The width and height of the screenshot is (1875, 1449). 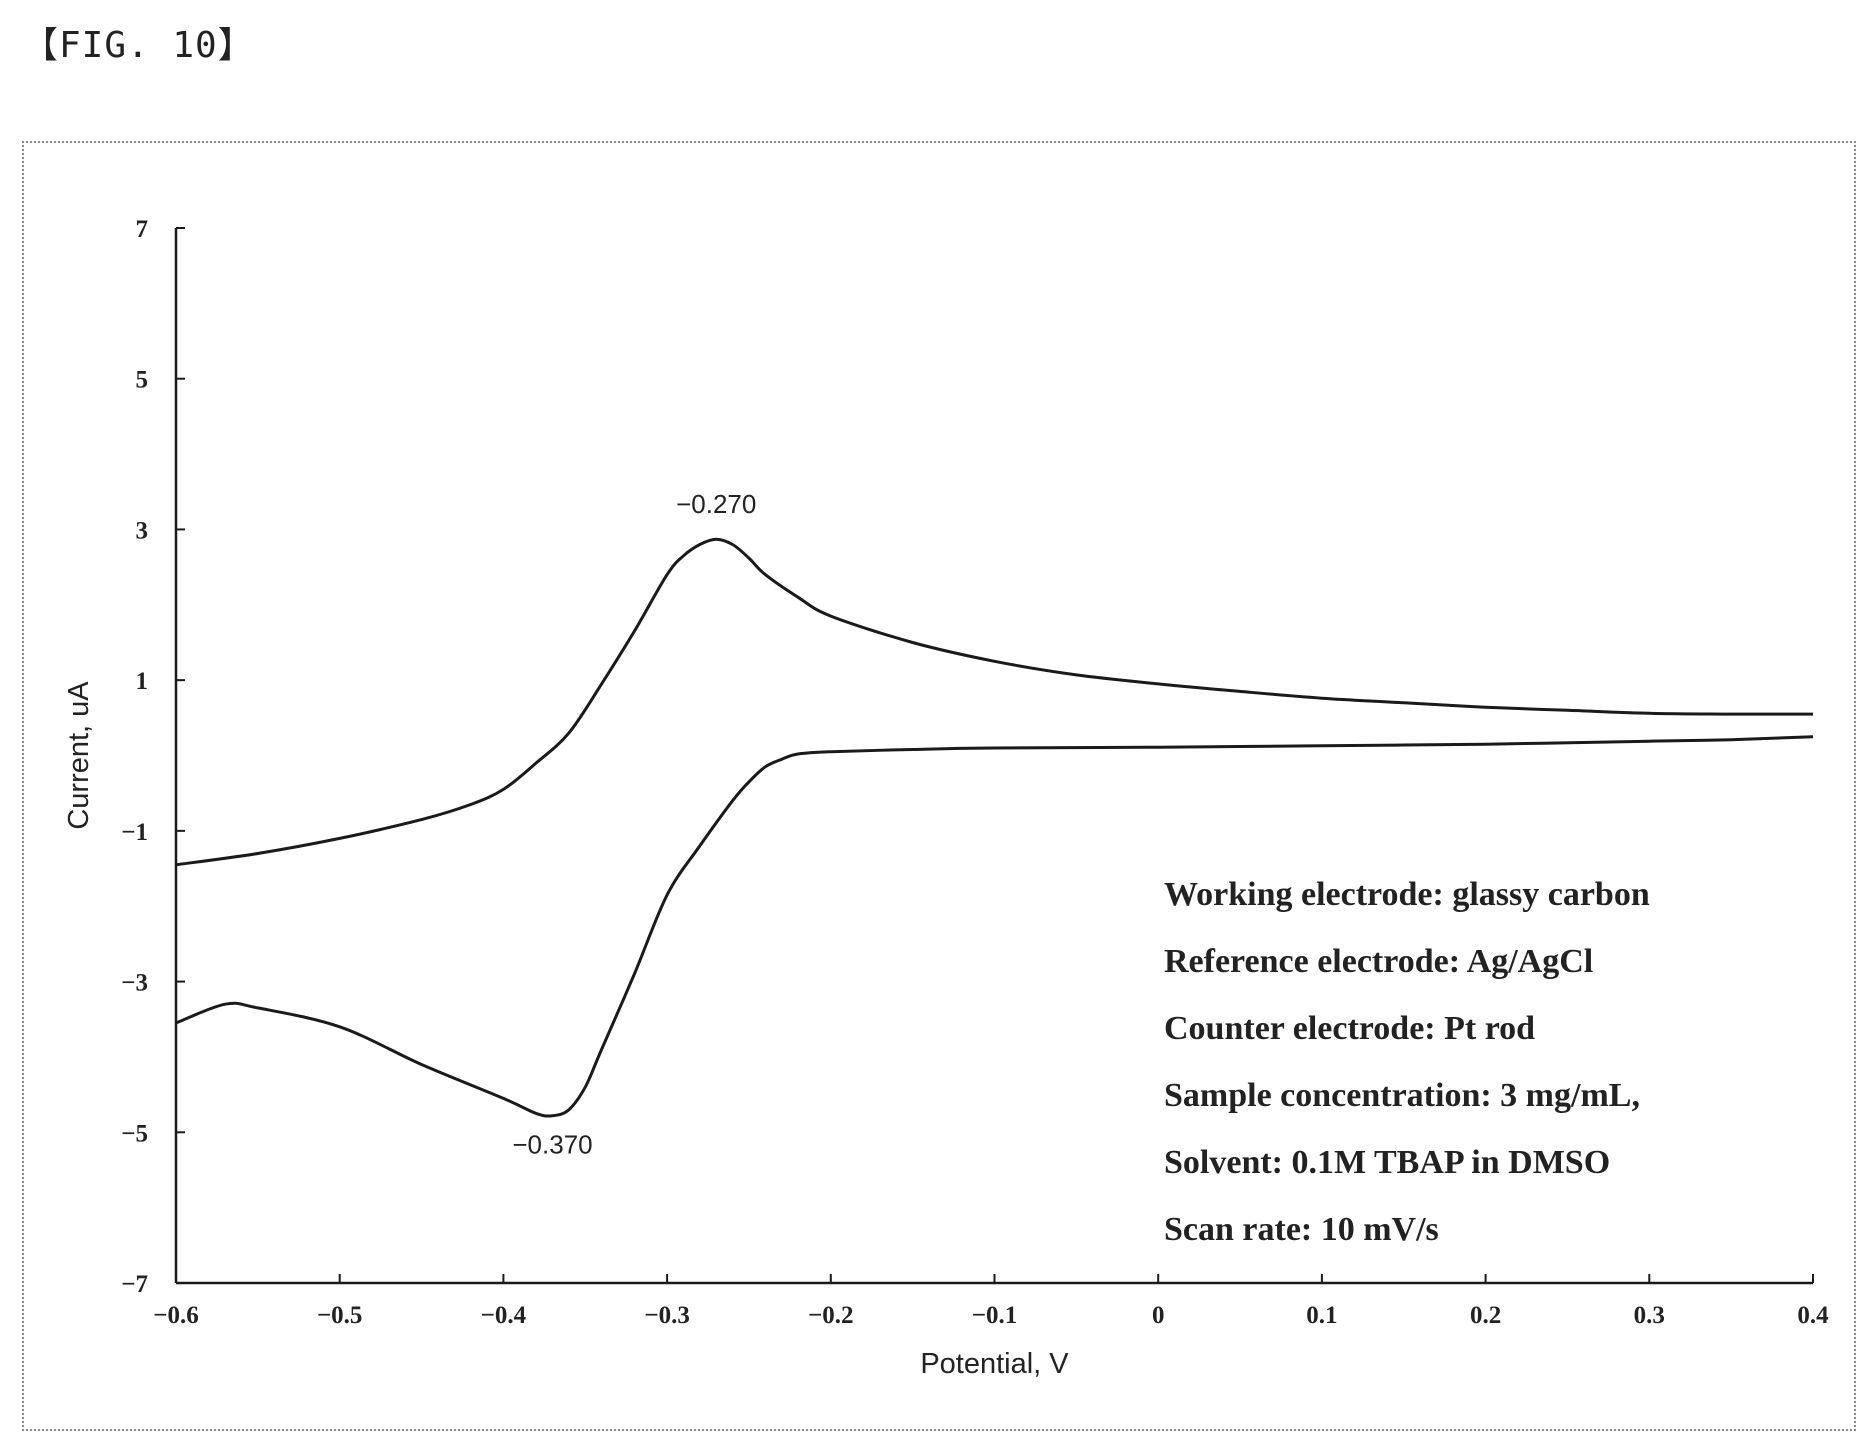 What do you see at coordinates (142, 681) in the screenshot?
I see `y-tick-label: 1` at bounding box center [142, 681].